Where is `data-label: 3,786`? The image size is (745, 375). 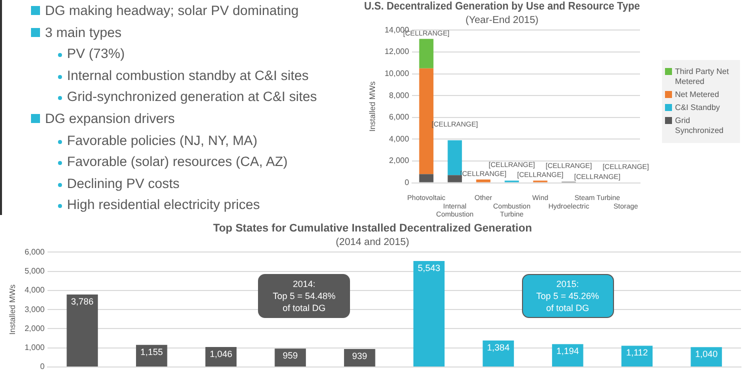
data-label: 3,786 is located at coordinates (82, 301).